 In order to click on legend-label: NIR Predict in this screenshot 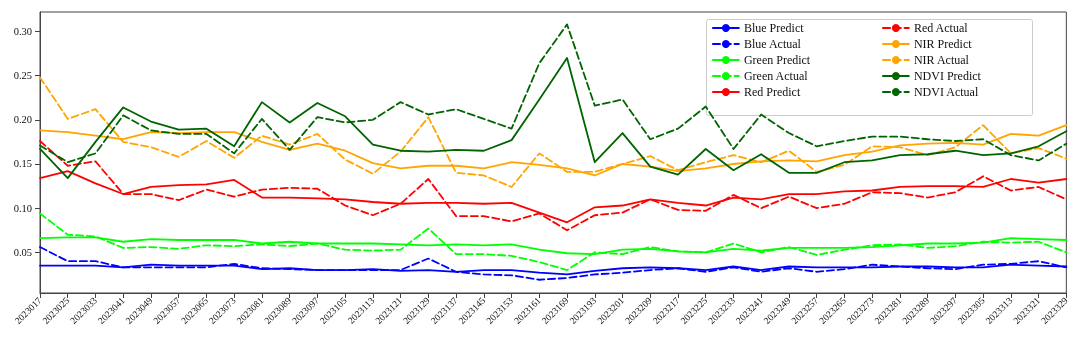, I will do `click(943, 44)`.